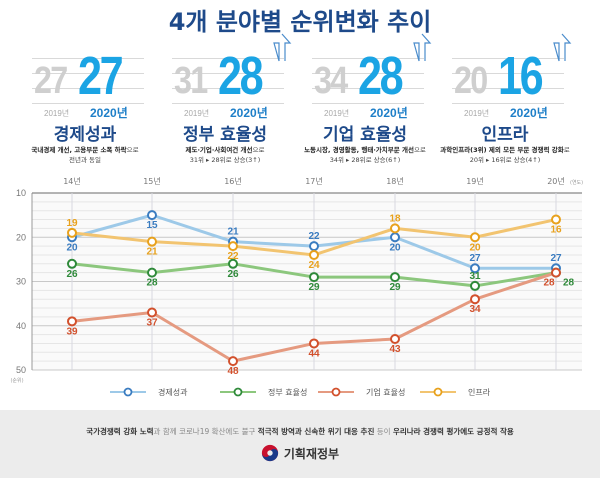 This screenshot has width=600, height=478. What do you see at coordinates (386, 392) in the screenshot?
I see `legend-label: 기업 효율성` at bounding box center [386, 392].